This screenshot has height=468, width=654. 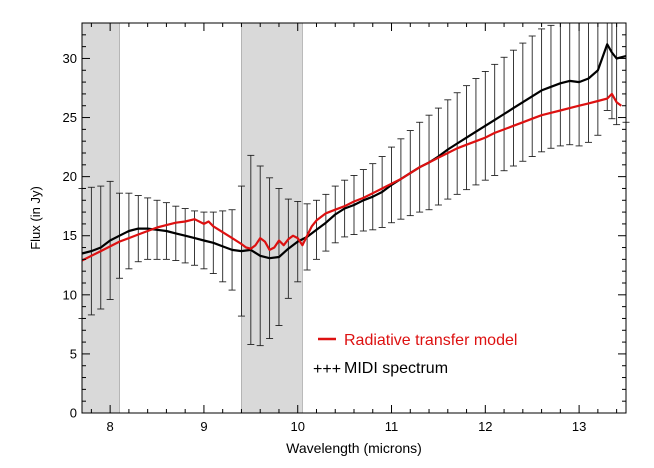 I want to click on y-tick-label: 0, so click(x=73, y=413).